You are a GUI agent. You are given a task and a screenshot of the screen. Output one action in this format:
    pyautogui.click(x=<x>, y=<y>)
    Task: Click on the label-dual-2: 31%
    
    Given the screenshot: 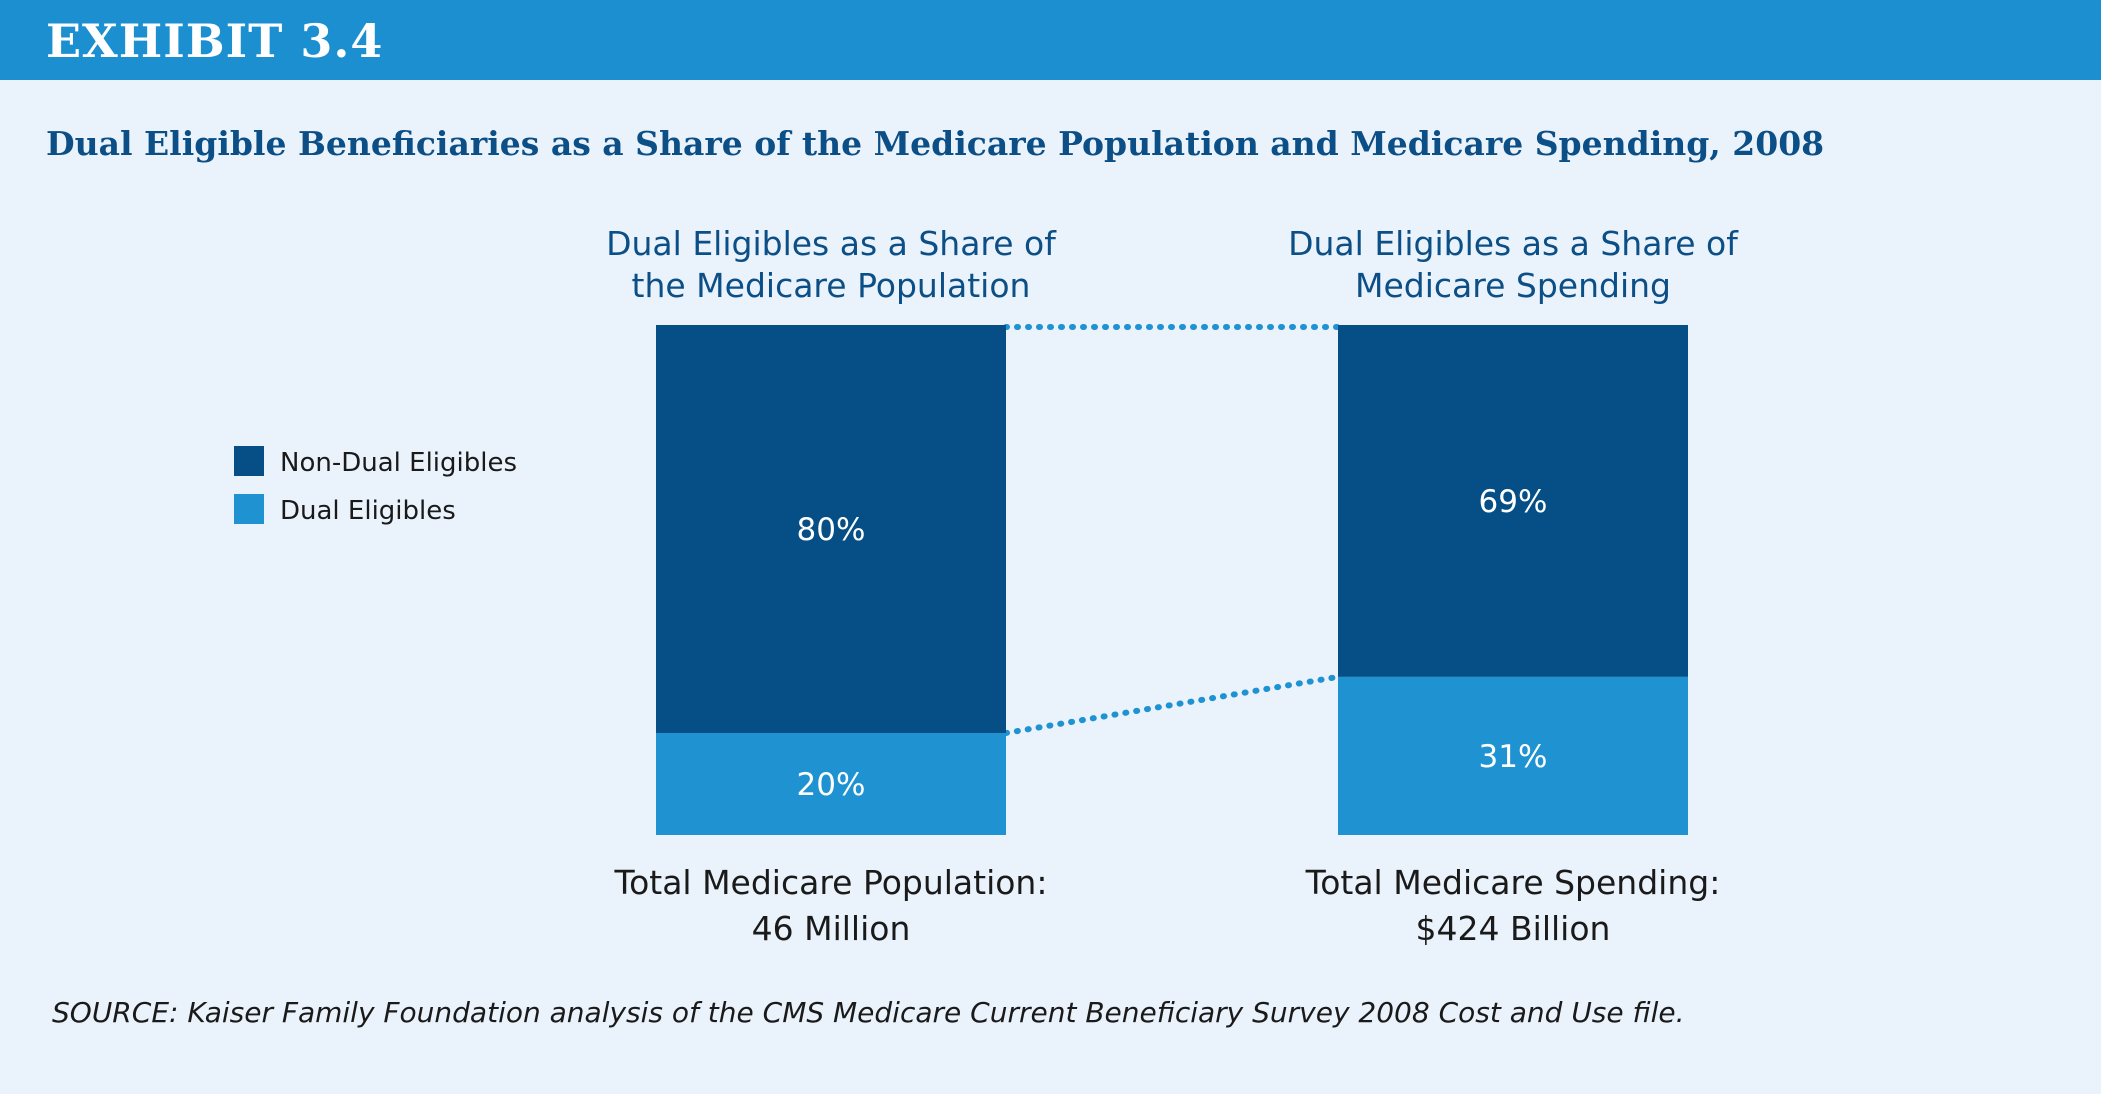 What is the action you would take?
    pyautogui.click(x=1513, y=757)
    